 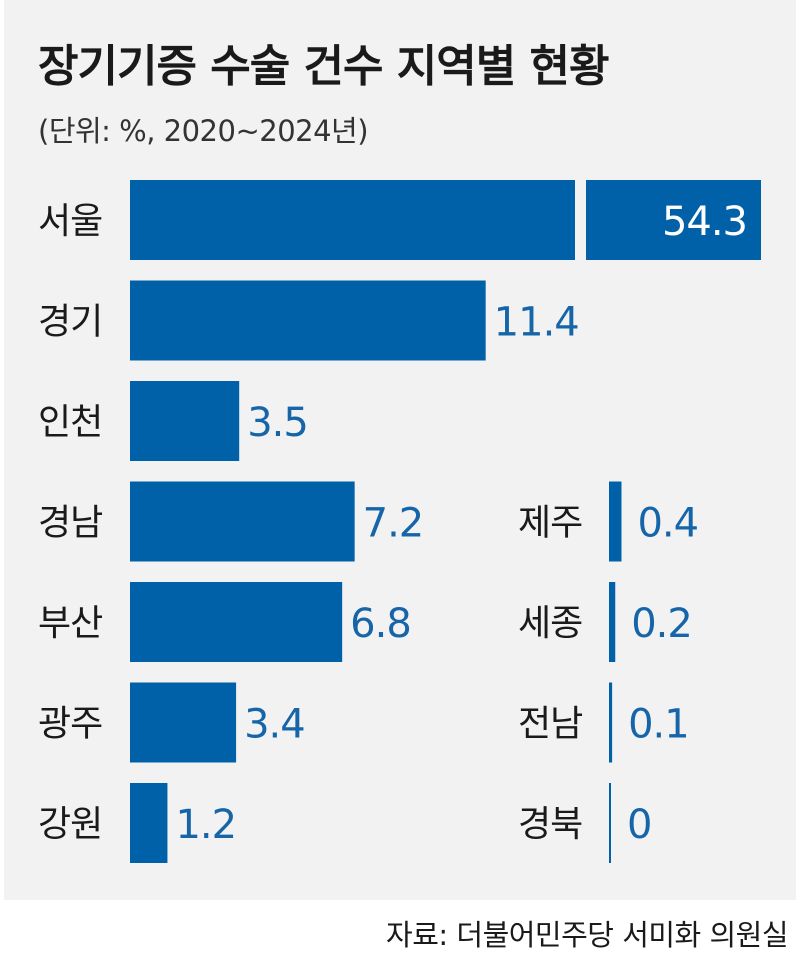 I want to click on value-label: 54.3, so click(x=704, y=222).